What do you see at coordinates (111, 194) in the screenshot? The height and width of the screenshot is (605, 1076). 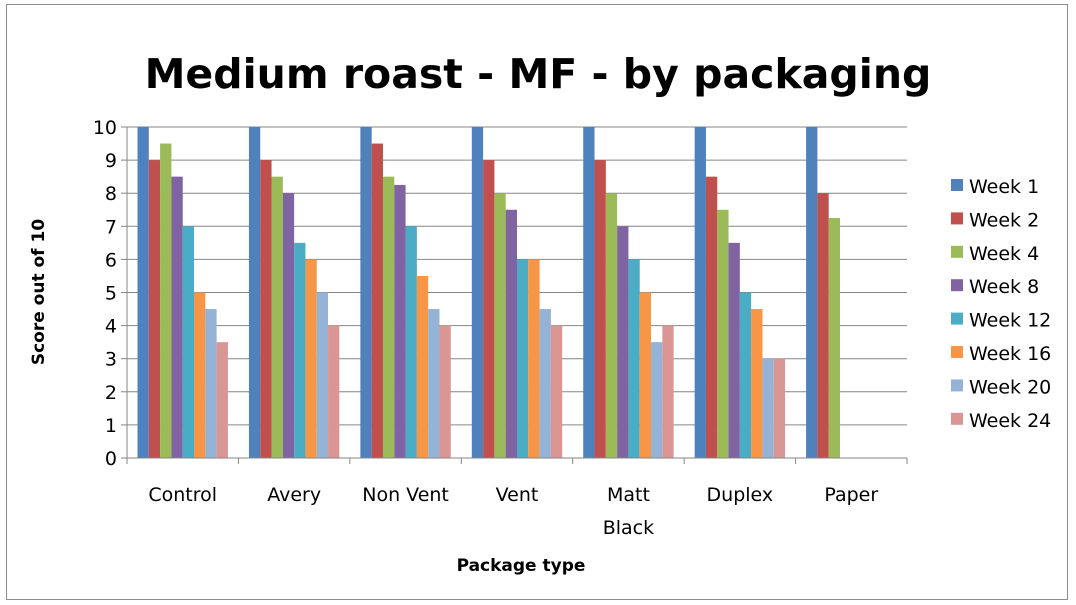 I see `y-tick-label: 8` at bounding box center [111, 194].